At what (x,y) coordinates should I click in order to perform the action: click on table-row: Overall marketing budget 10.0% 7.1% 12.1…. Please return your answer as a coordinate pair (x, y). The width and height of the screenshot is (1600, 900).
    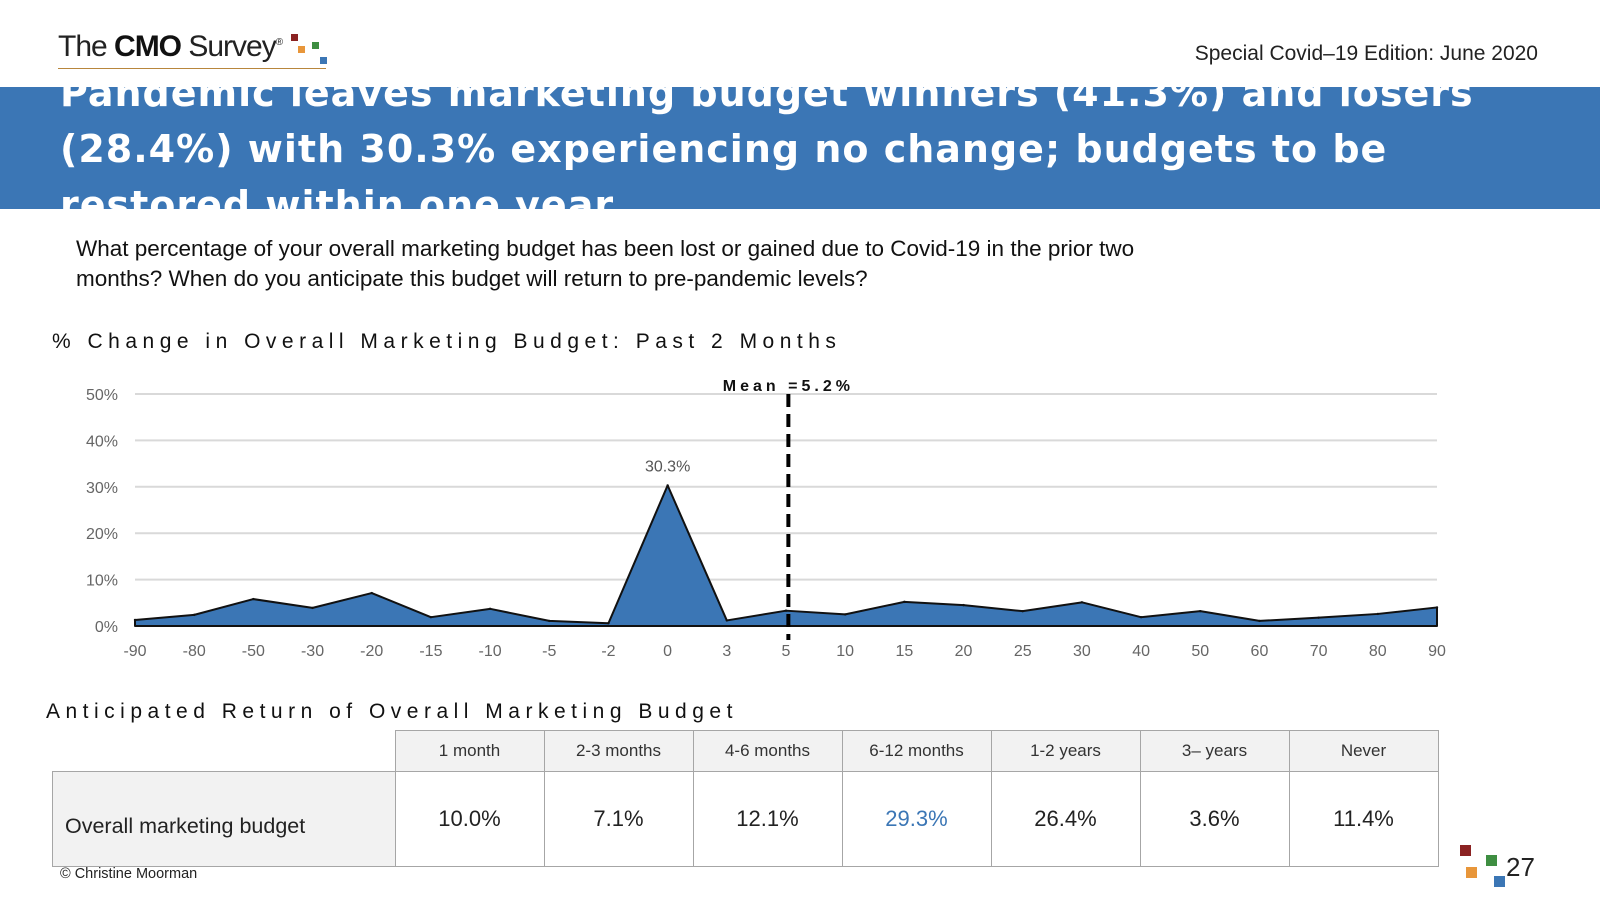
    Looking at the image, I should click on (745, 819).